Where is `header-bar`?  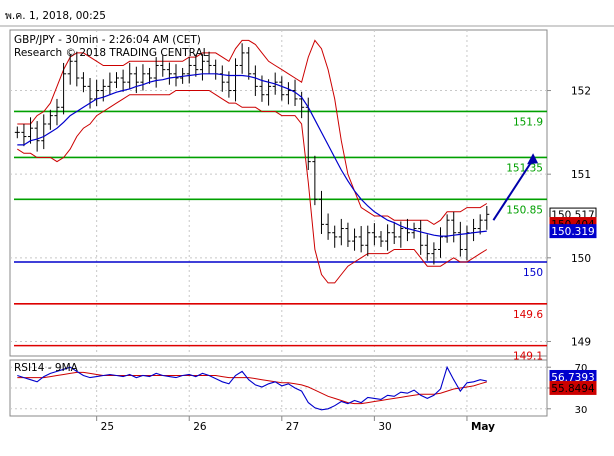
header-bar is located at coordinates (307, 13).